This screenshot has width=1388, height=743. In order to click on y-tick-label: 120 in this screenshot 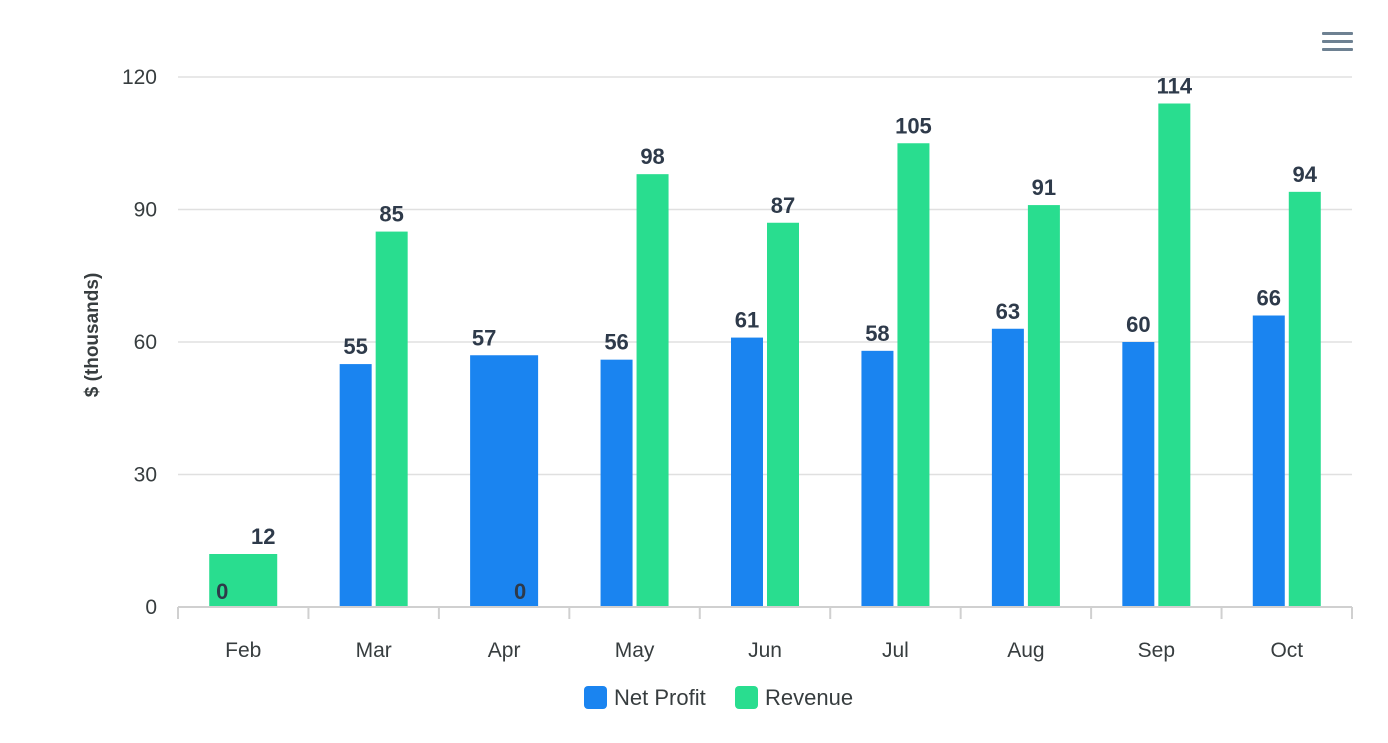, I will do `click(139, 77)`.